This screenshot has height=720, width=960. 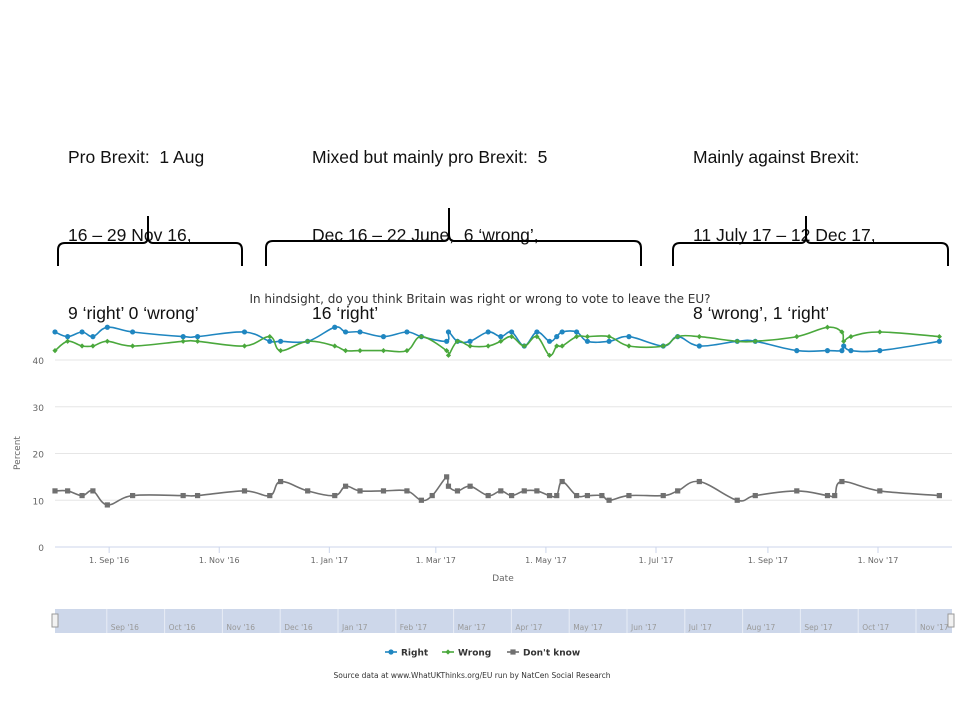 I want to click on legend-item-right: Right, so click(x=407, y=654).